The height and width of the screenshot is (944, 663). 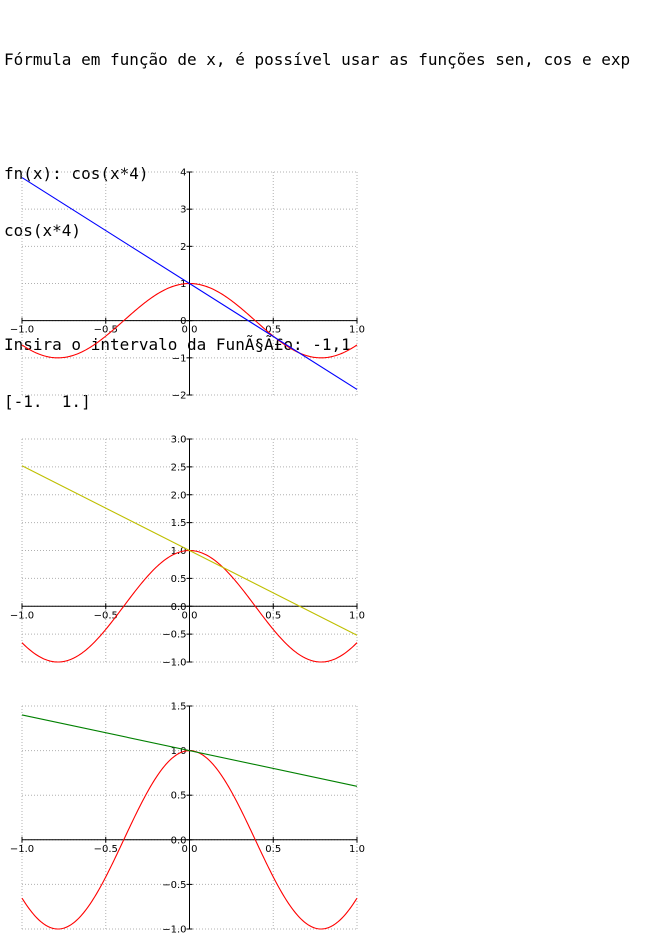 What do you see at coordinates (183, 173) in the screenshot?
I see `y-tick-label: 4` at bounding box center [183, 173].